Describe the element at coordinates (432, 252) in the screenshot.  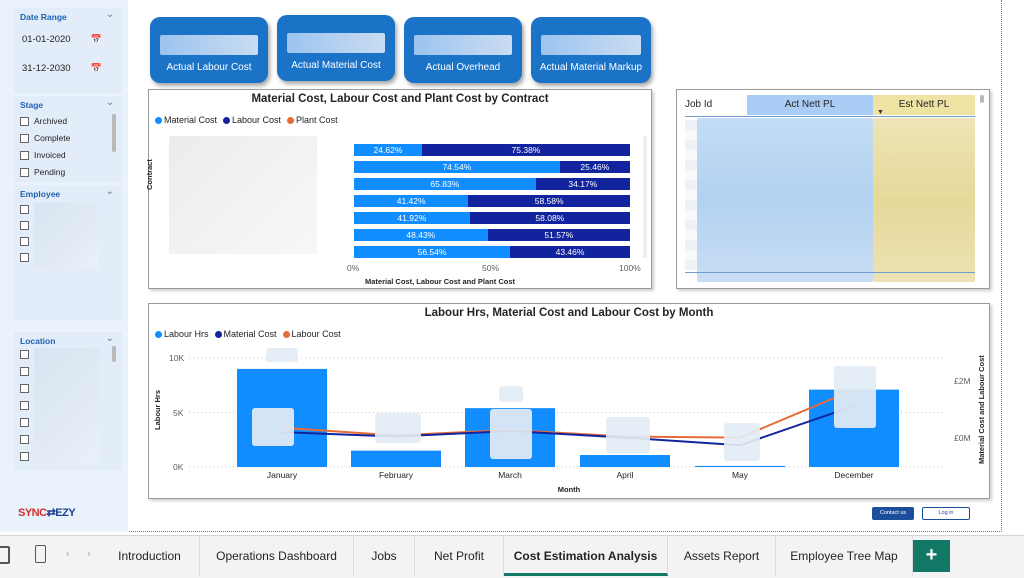
I see `bar-segment-material: 56.54%` at that location.